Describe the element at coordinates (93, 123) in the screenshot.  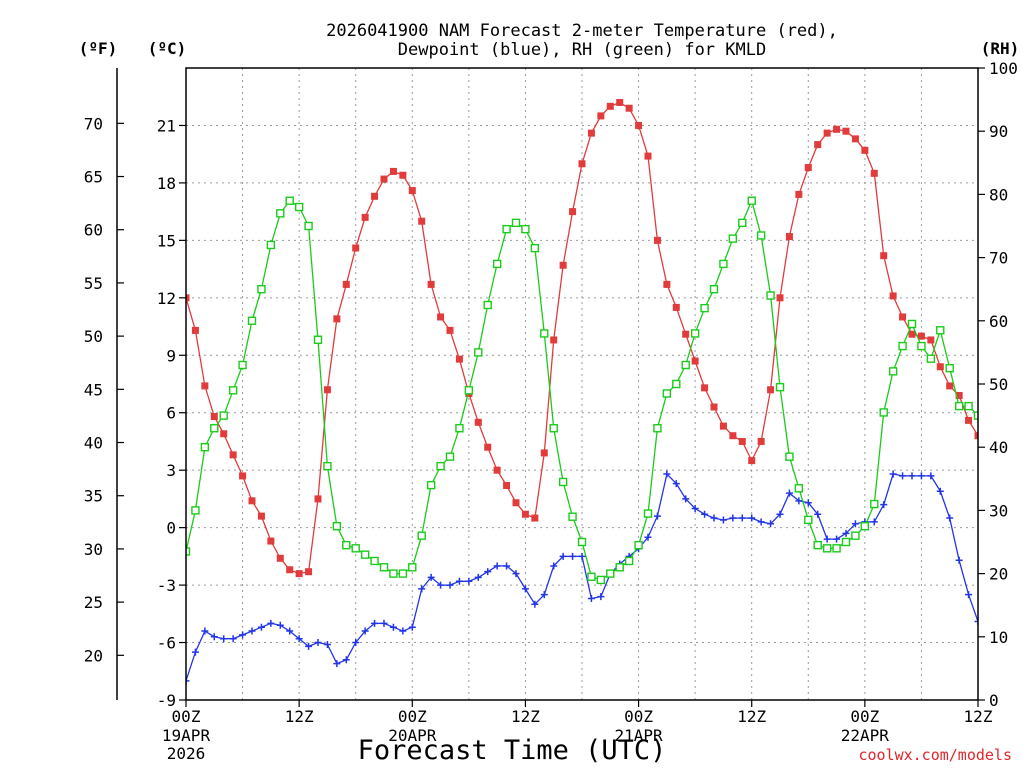
I see `fahrenheit-tick-label: 70` at that location.